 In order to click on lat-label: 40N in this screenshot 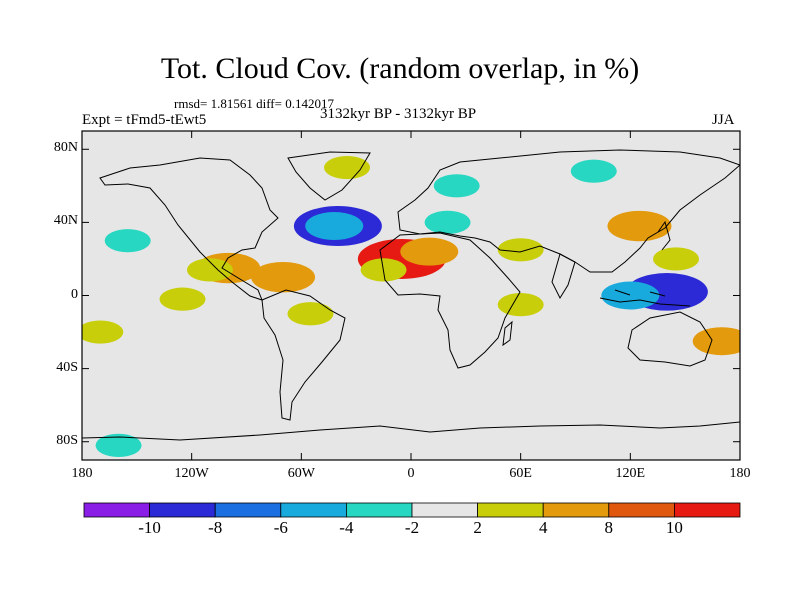, I will do `click(65, 221)`.